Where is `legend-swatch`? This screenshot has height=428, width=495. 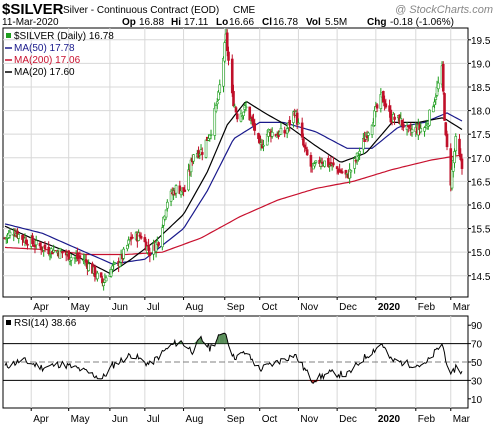 legend-swatch is located at coordinates (8, 35).